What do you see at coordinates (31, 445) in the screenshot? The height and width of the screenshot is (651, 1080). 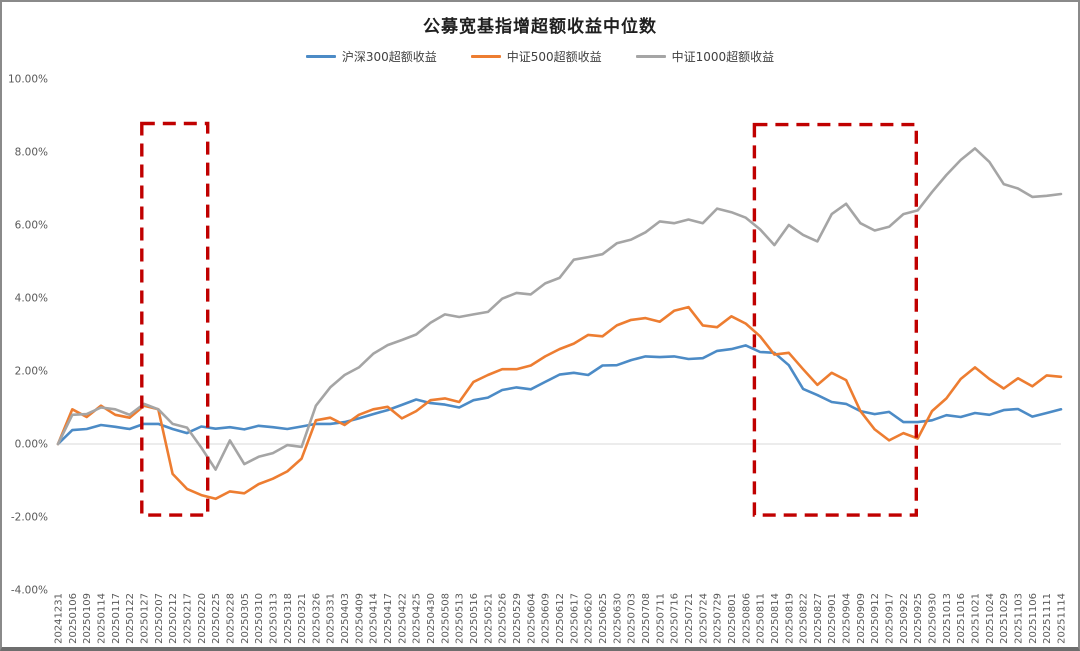 I see `y-axis-tick-label: 0.00%` at bounding box center [31, 445].